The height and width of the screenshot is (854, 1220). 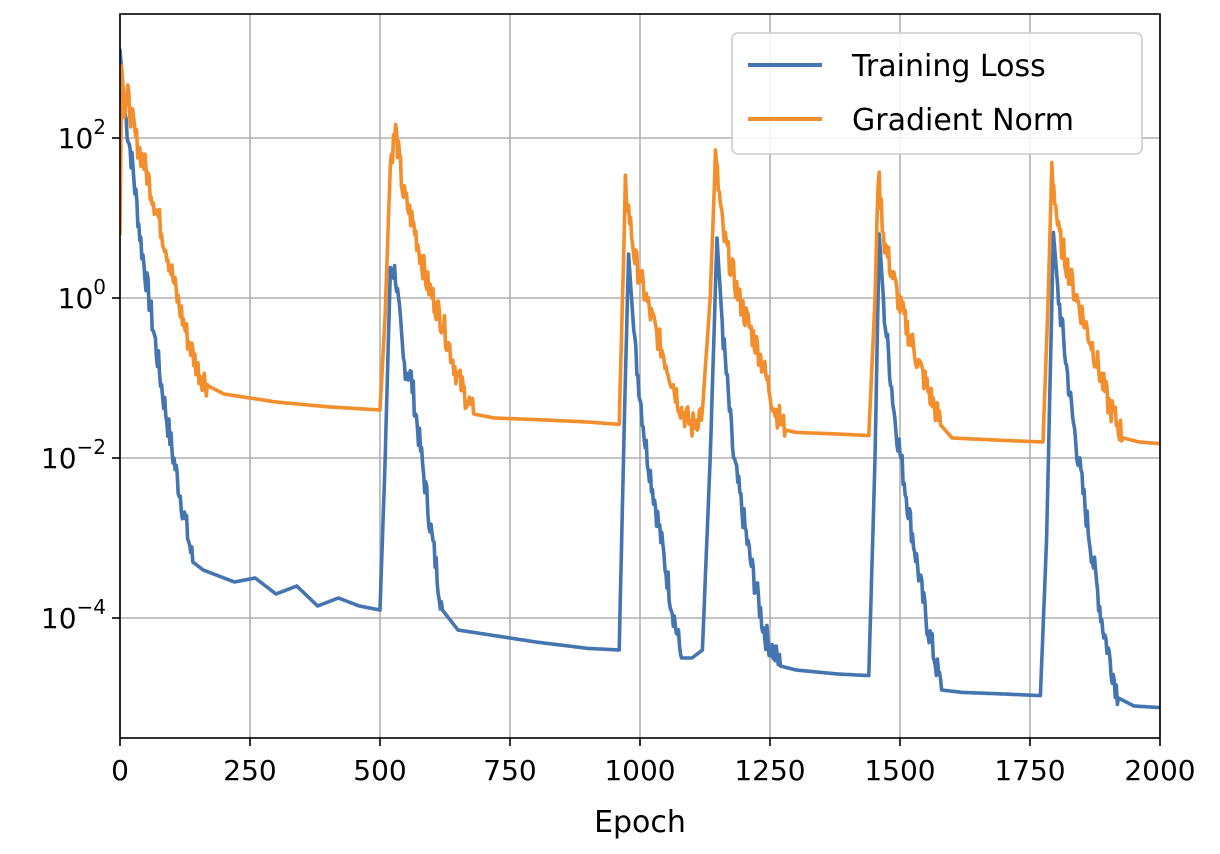 What do you see at coordinates (963, 120) in the screenshot?
I see `legend-label: Gradient Norm` at bounding box center [963, 120].